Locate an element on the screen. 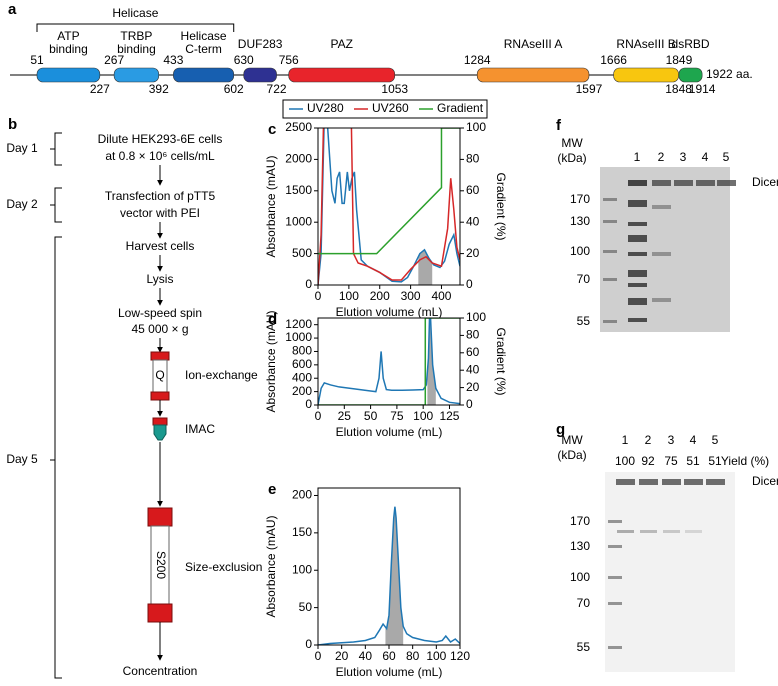 This screenshot has height=686, width=778. panel-label: a is located at coordinates (12, 9).